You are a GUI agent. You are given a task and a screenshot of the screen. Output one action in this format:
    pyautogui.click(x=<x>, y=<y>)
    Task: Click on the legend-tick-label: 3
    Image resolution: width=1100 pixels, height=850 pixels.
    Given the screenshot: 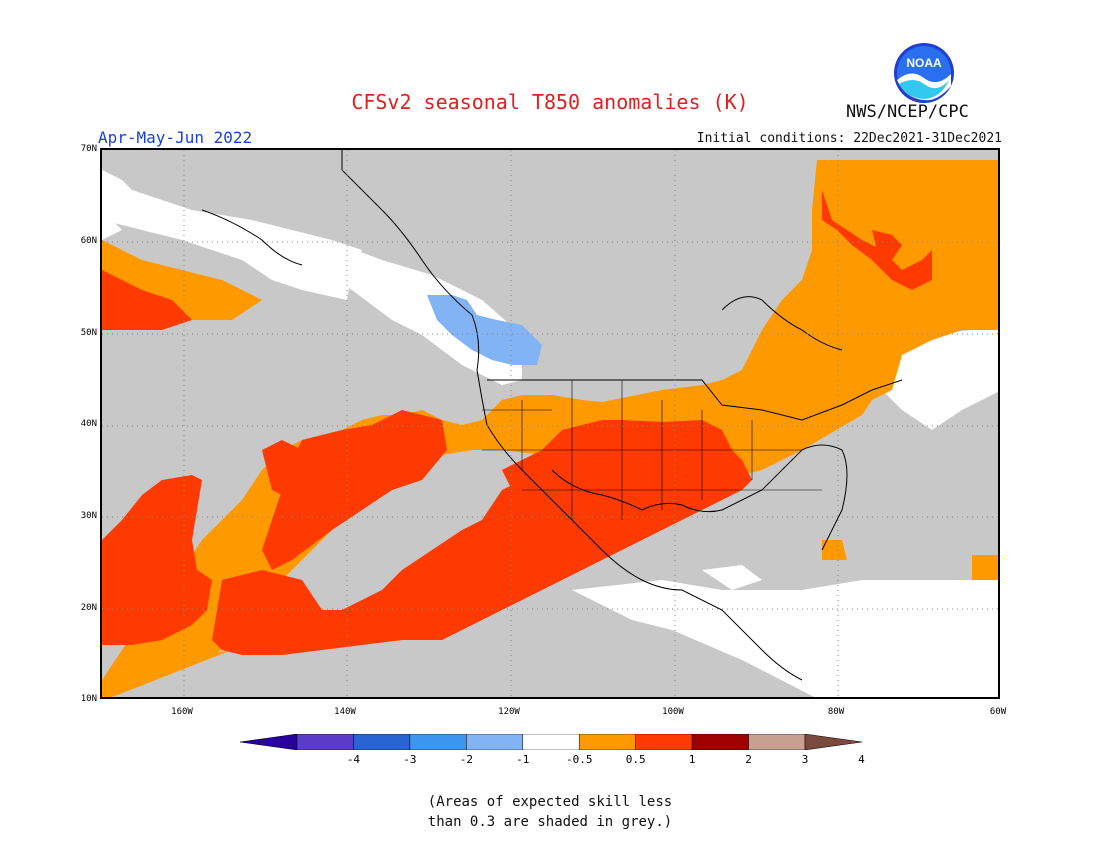 What is the action you would take?
    pyautogui.click(x=805, y=759)
    